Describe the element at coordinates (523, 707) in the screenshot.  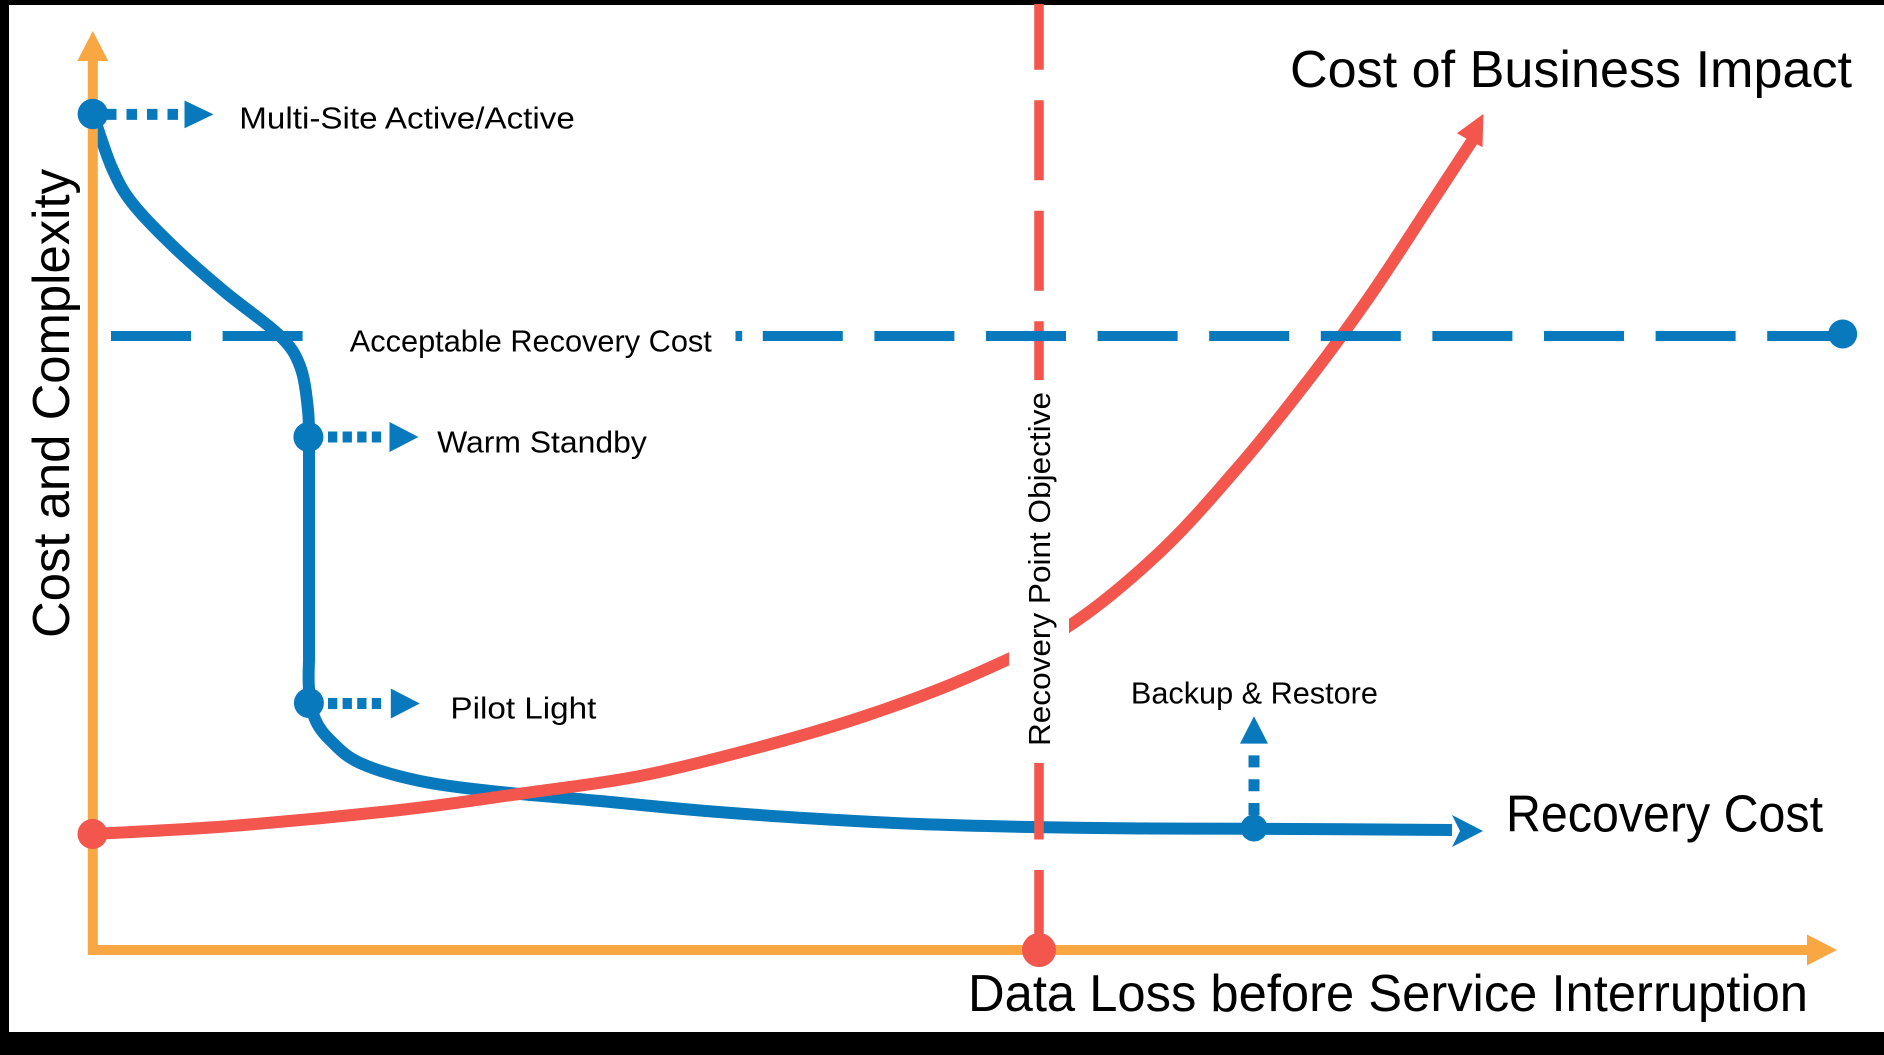
I see `svg-text: Pilot Light` at that location.